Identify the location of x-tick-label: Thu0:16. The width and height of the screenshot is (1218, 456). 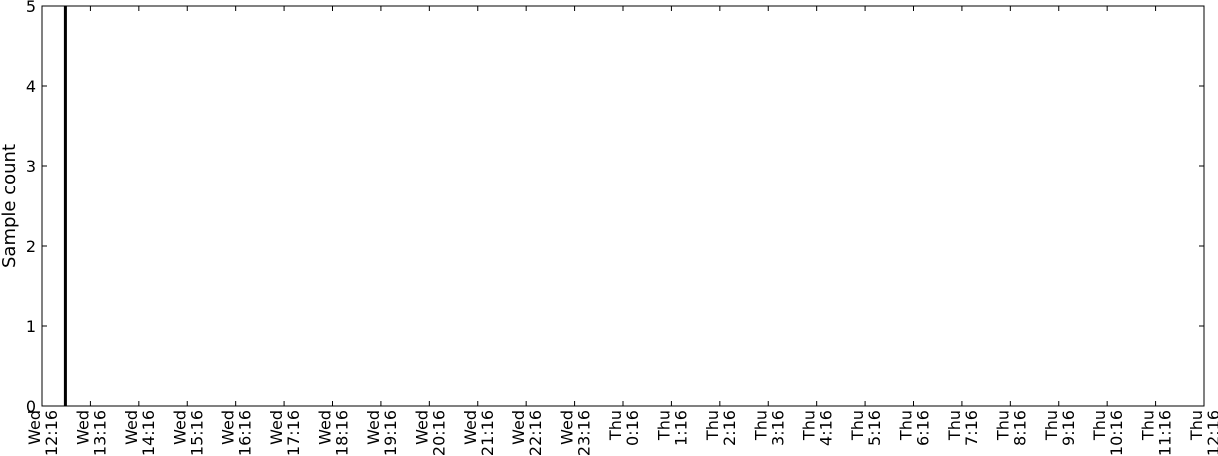
(624, 428).